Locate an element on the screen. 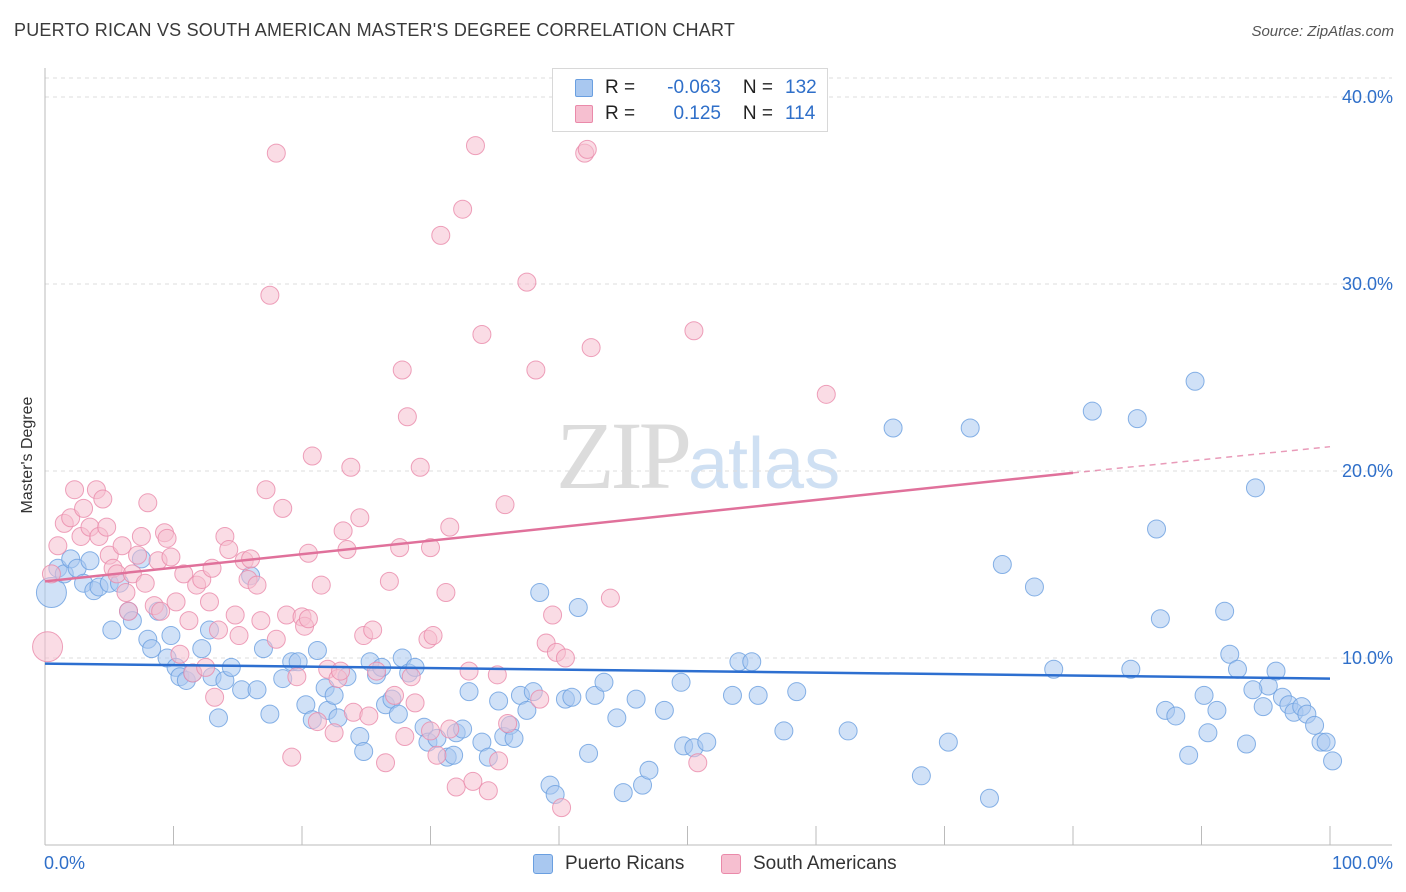 The width and height of the screenshot is (1406, 892). bottom-legend-swatch is located at coordinates (543, 864).